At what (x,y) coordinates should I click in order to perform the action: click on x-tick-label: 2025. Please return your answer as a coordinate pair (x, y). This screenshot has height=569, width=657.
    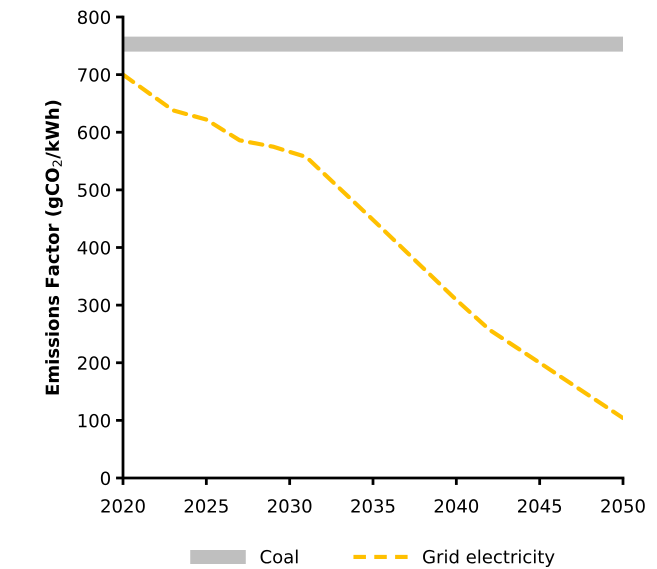
    Looking at the image, I should click on (206, 506).